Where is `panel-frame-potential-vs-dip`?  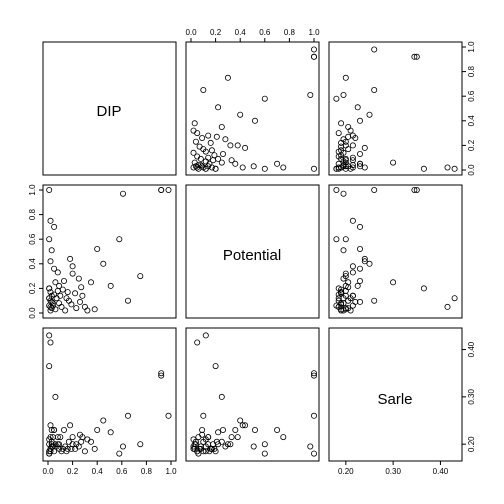
panel-frame-potential-vs-dip is located at coordinates (109, 251).